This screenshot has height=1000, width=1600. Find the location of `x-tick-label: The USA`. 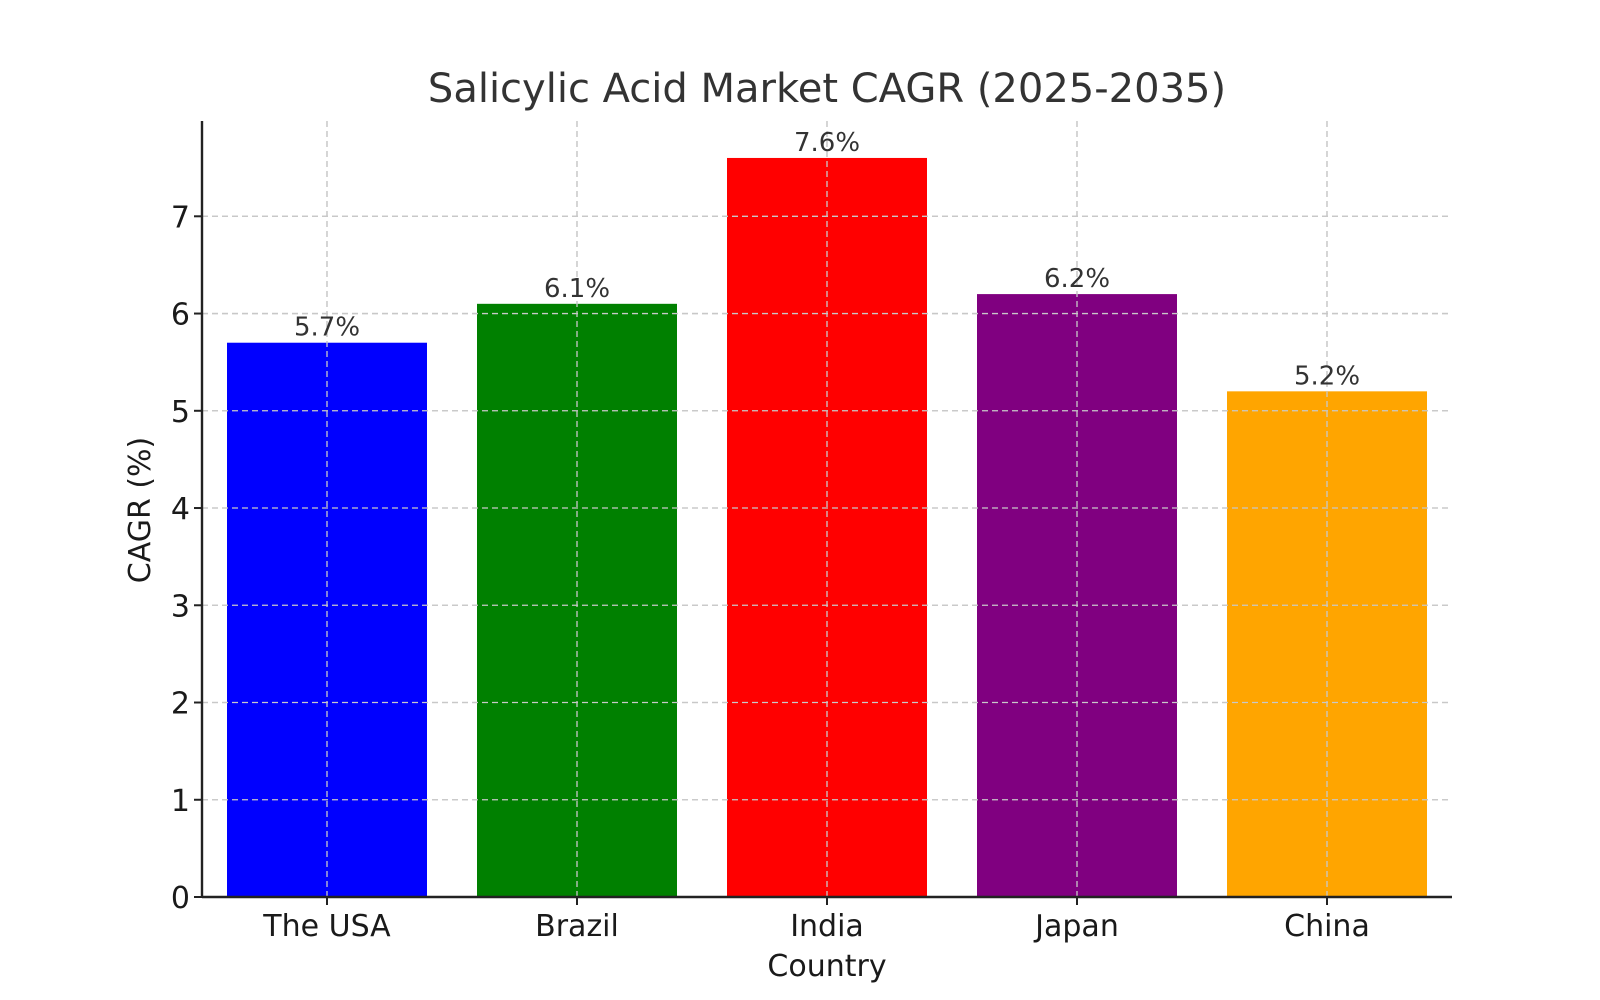

x-tick-label: The USA is located at coordinates (326, 926).